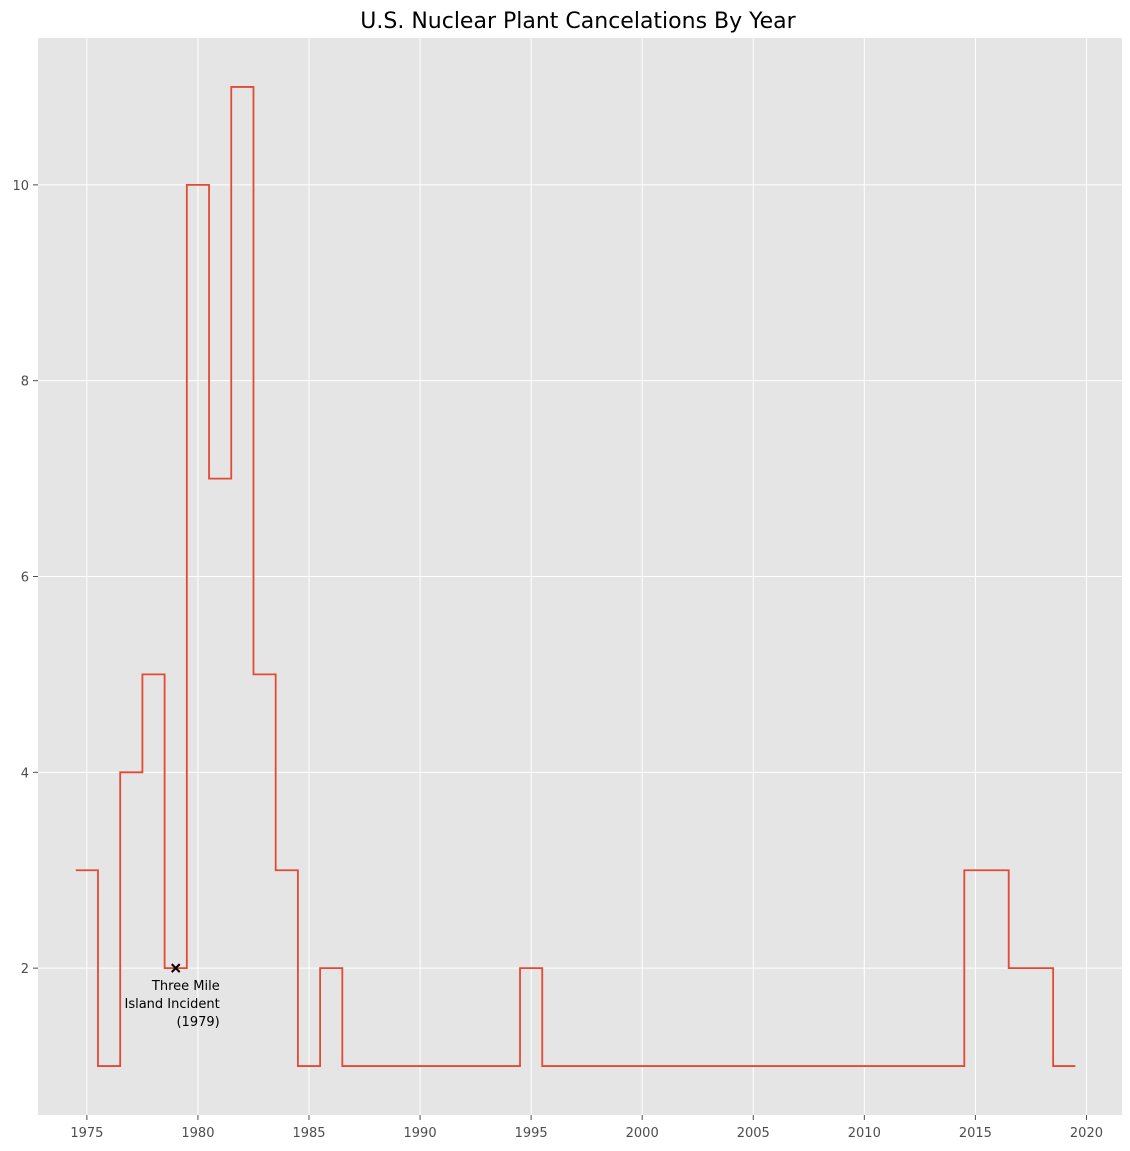  Describe the element at coordinates (25, 773) in the screenshot. I see `y-tick-label: 4` at that location.